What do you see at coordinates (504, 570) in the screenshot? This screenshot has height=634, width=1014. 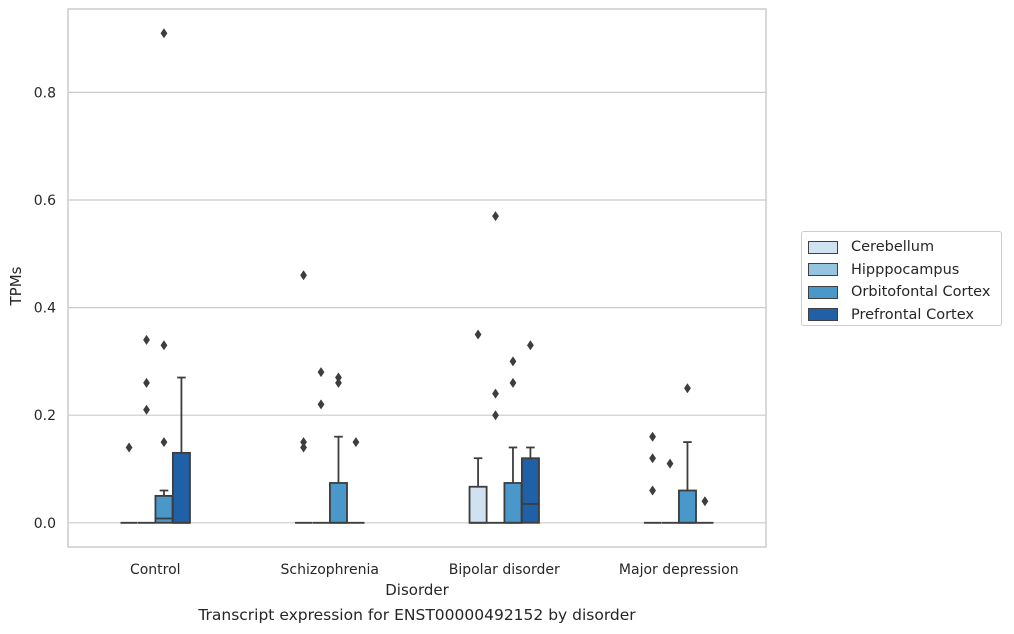 I see `x-tick-label: Bipolar disorder` at bounding box center [504, 570].